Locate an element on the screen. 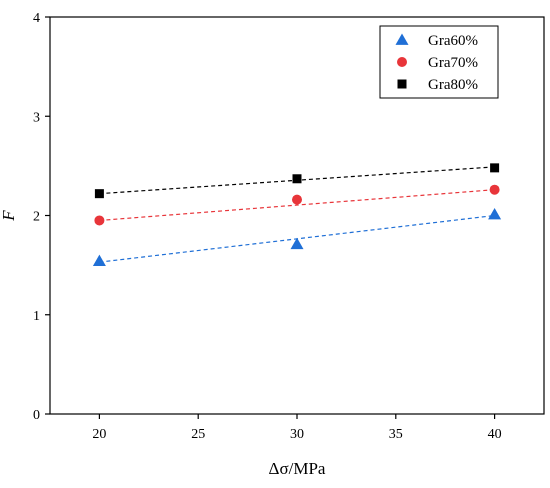 This screenshot has width=550, height=488. y-tick-label: 2 is located at coordinates (36, 217).